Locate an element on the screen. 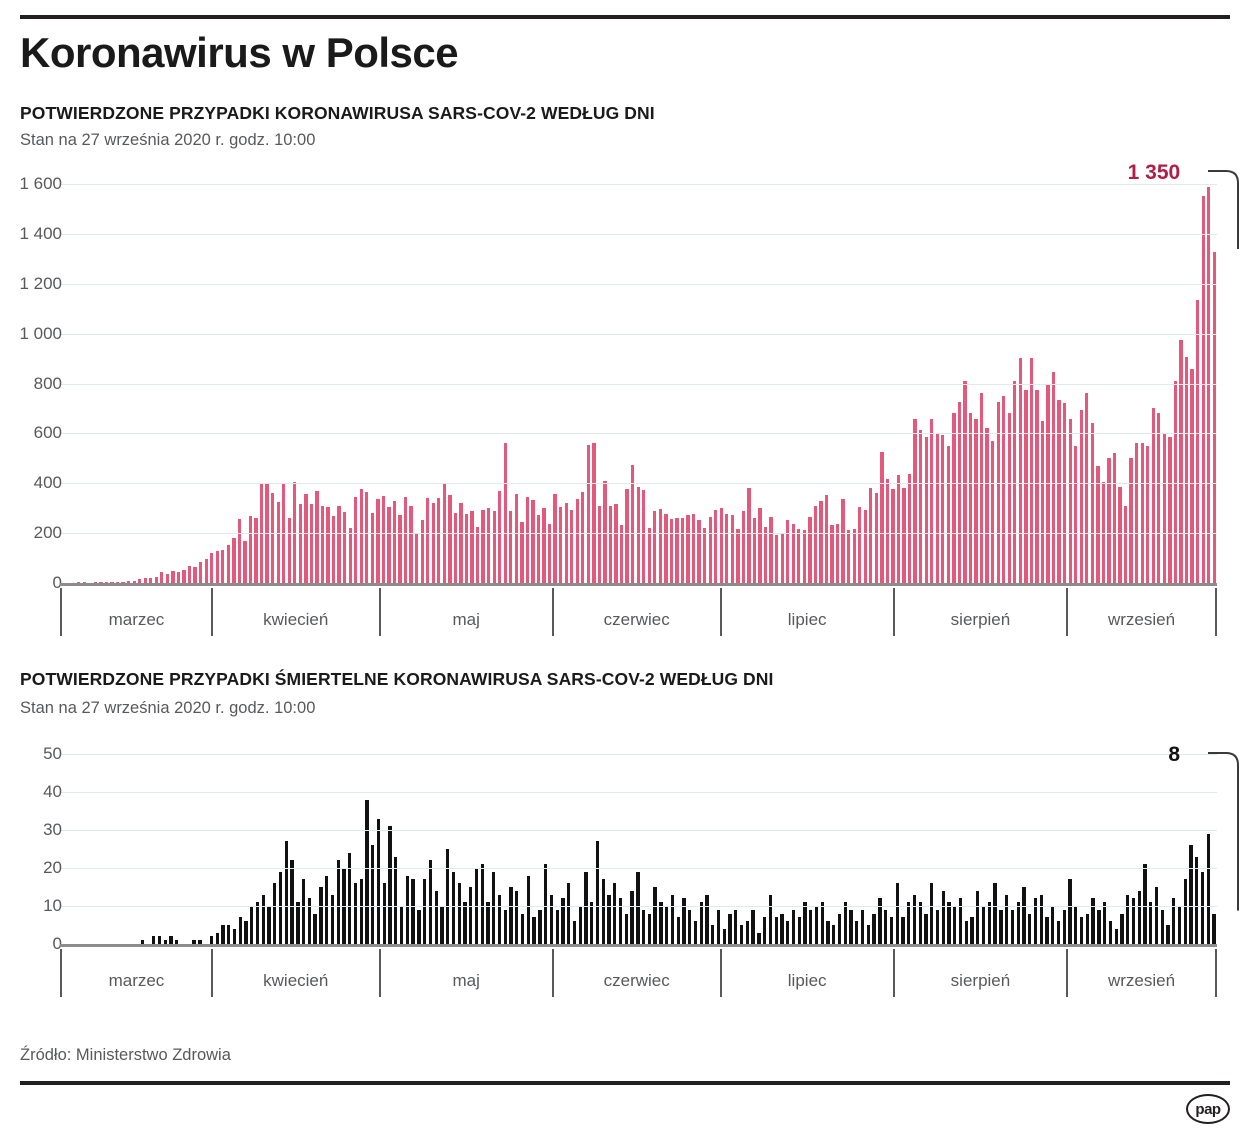  month-segment-wrzesień: wrzesień is located at coordinates (1141, 973).